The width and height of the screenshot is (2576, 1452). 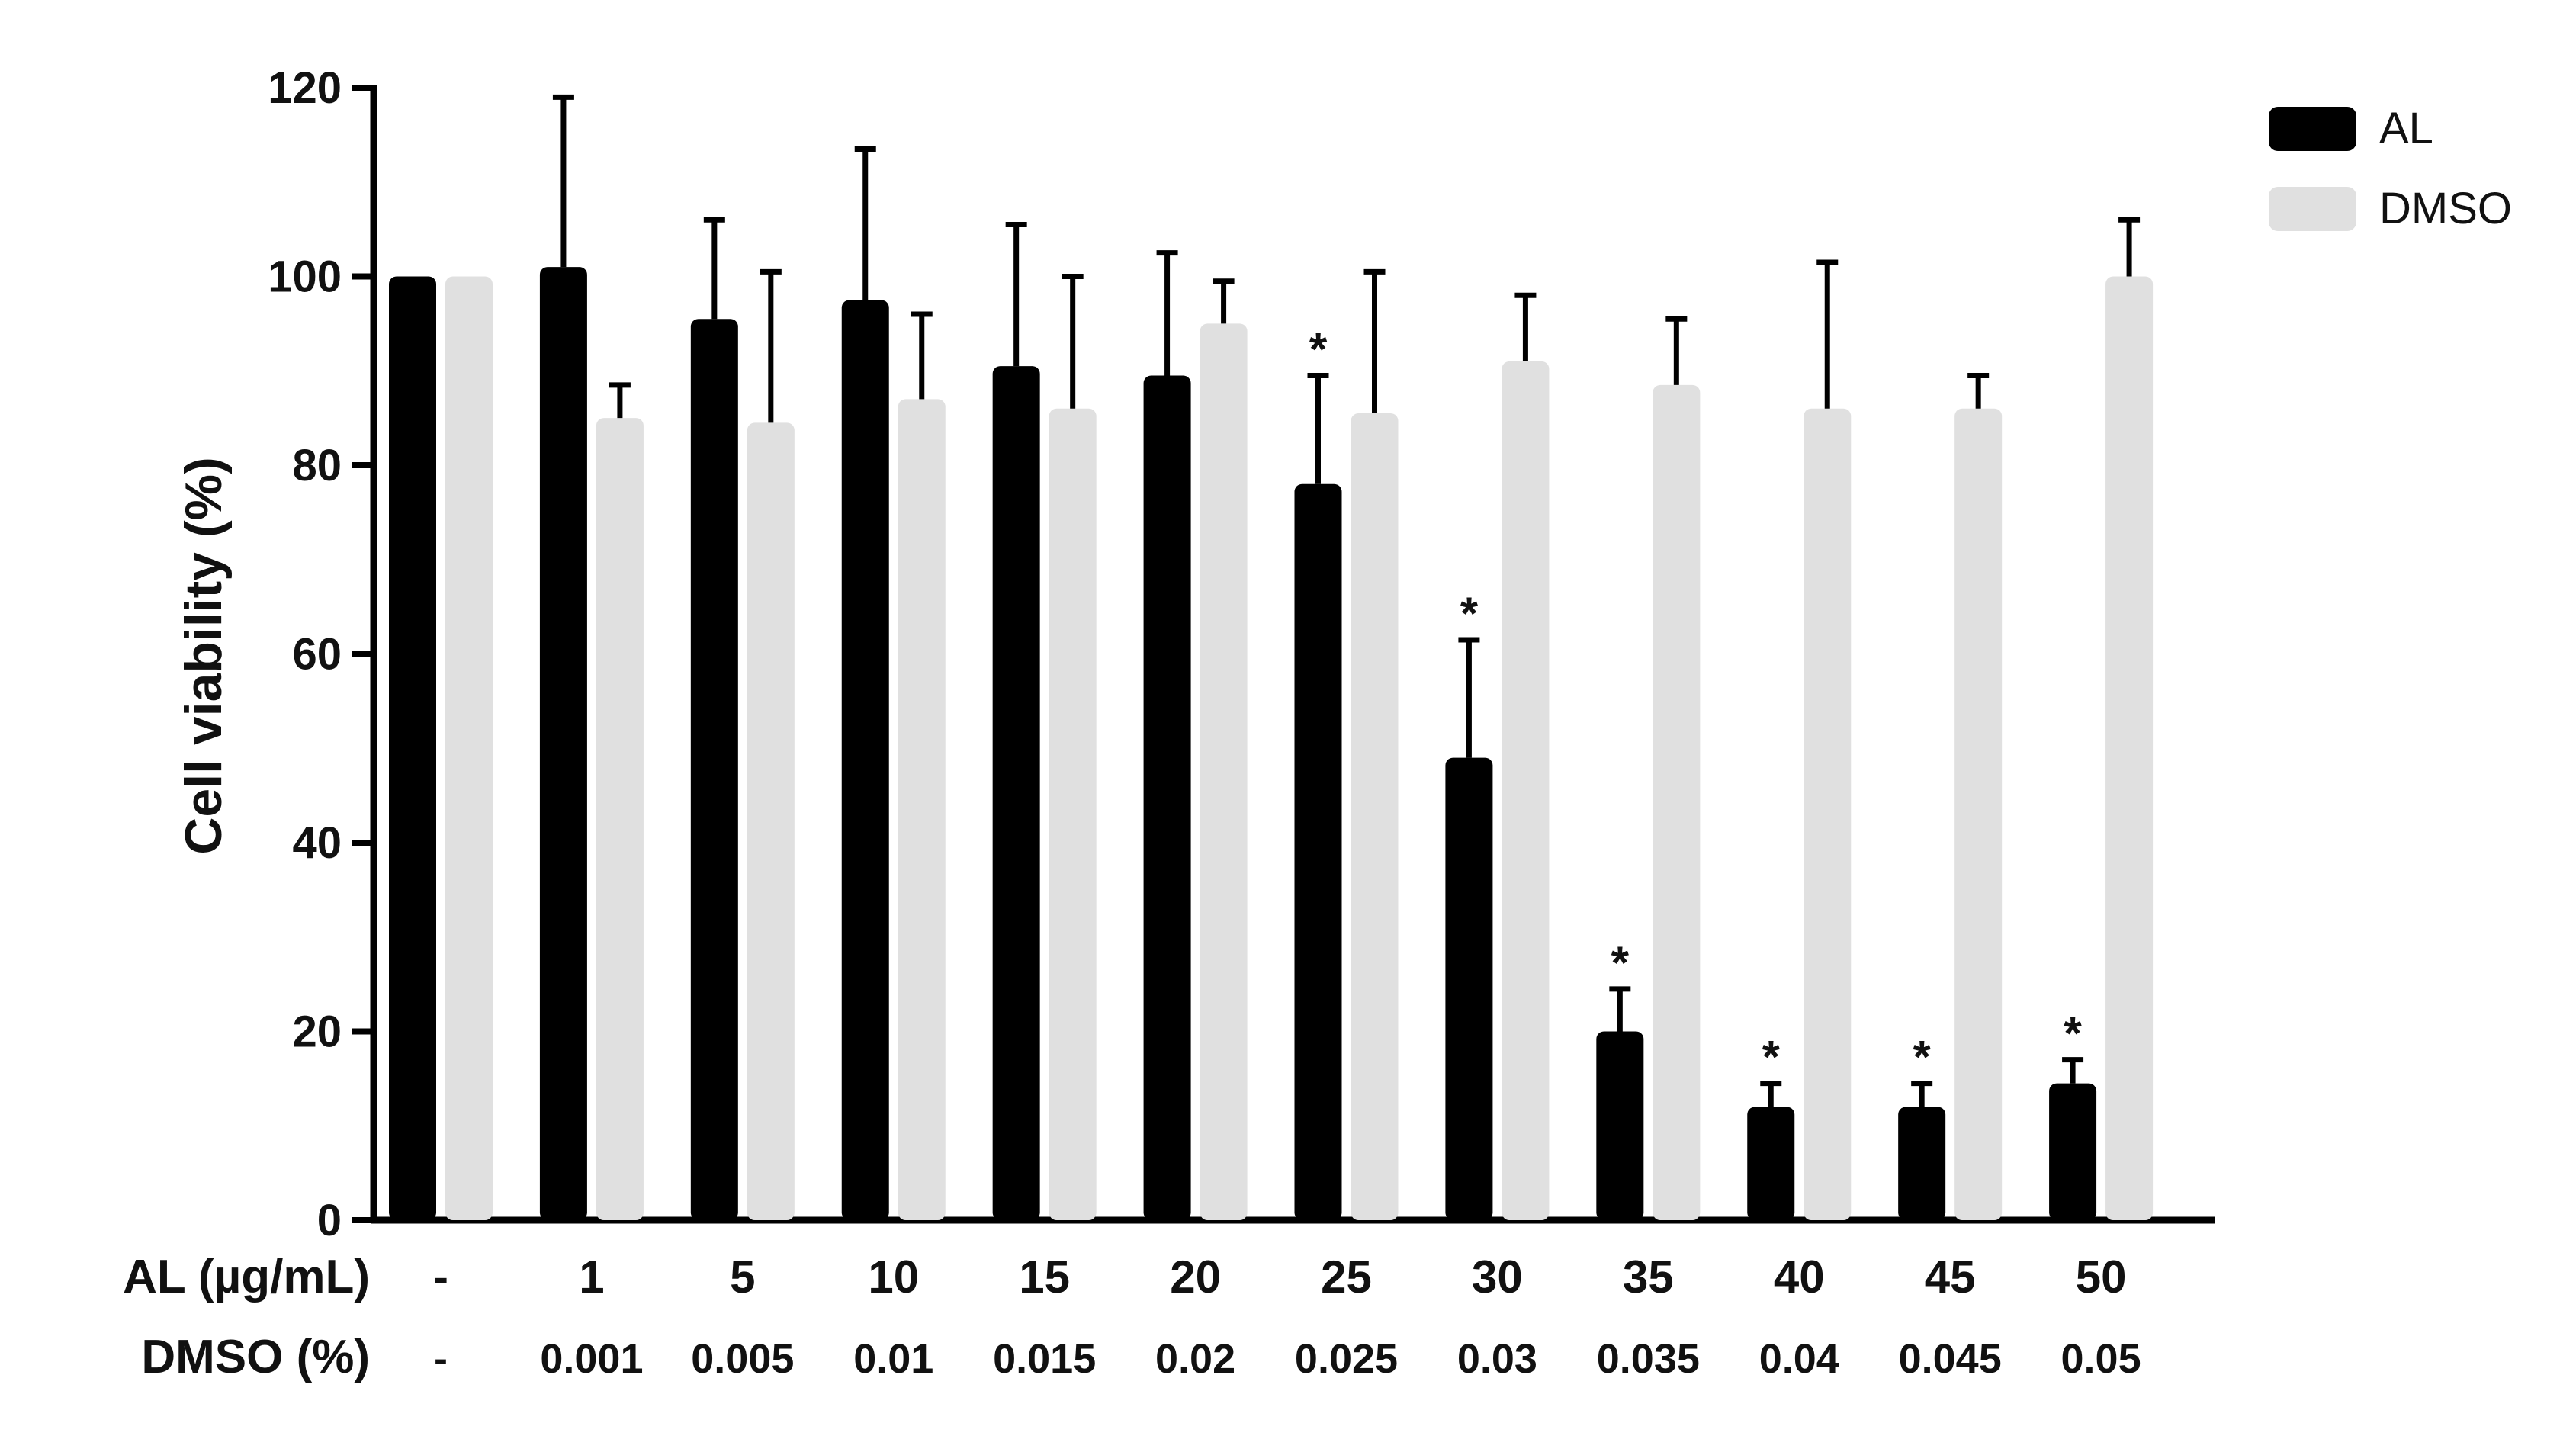 I want to click on legend-swatch-al, so click(x=2312, y=129).